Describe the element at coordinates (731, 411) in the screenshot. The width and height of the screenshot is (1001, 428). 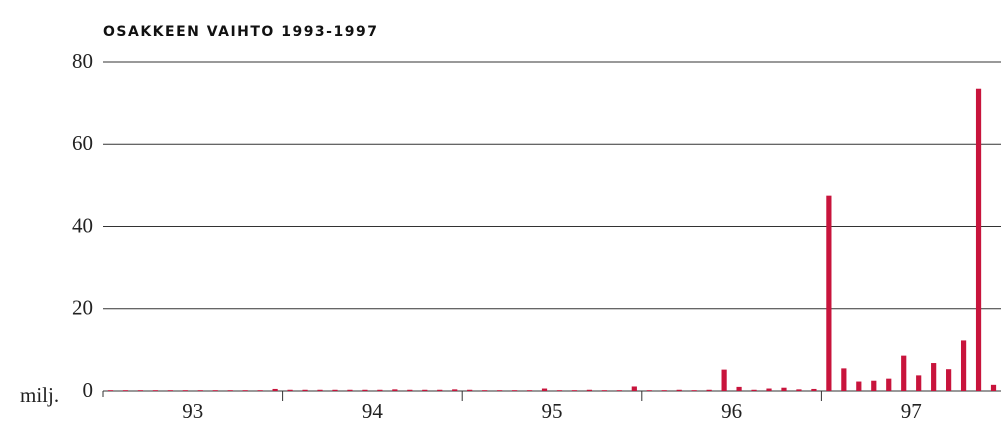
I see `x-tick-label: 96` at that location.